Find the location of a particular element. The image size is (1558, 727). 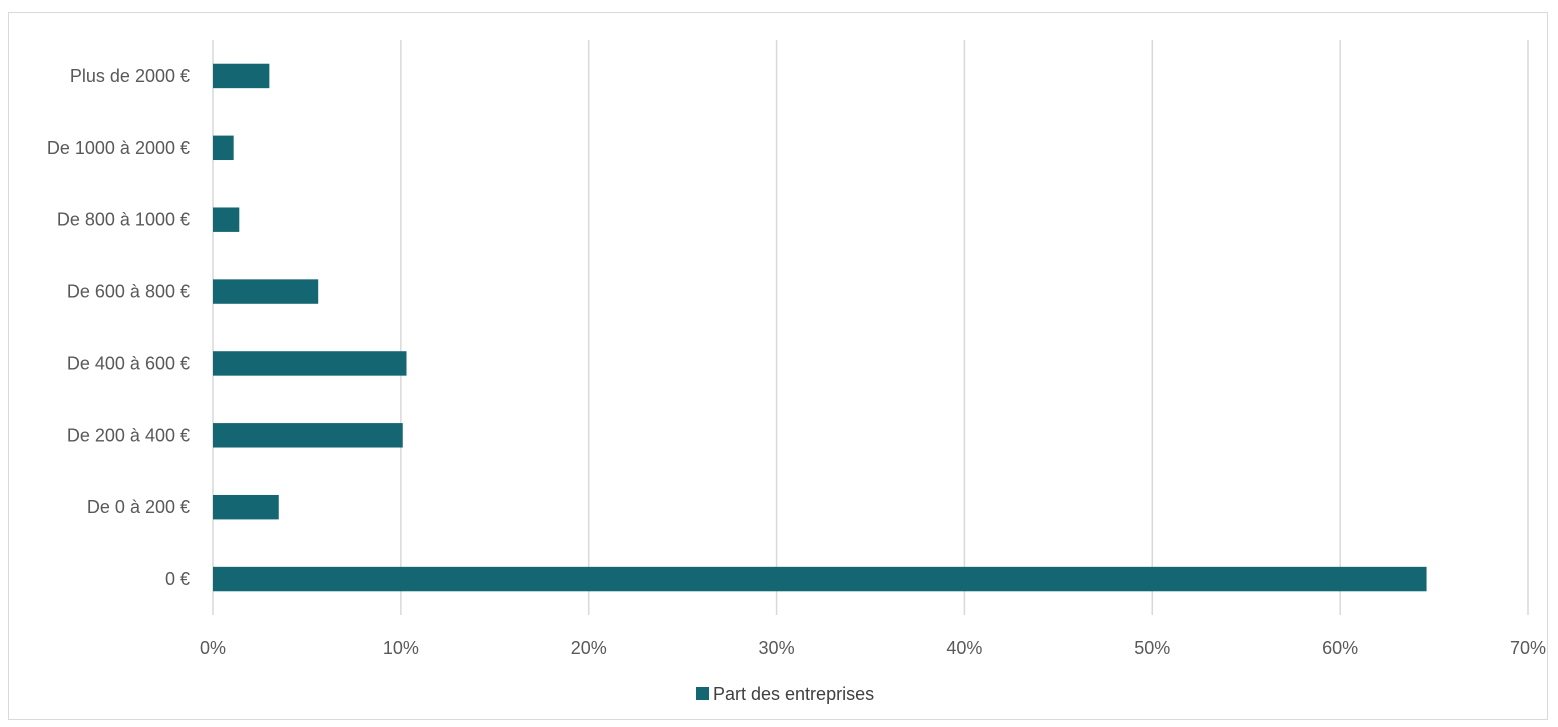

category-label: Plus de 2000 € is located at coordinates (130, 76).